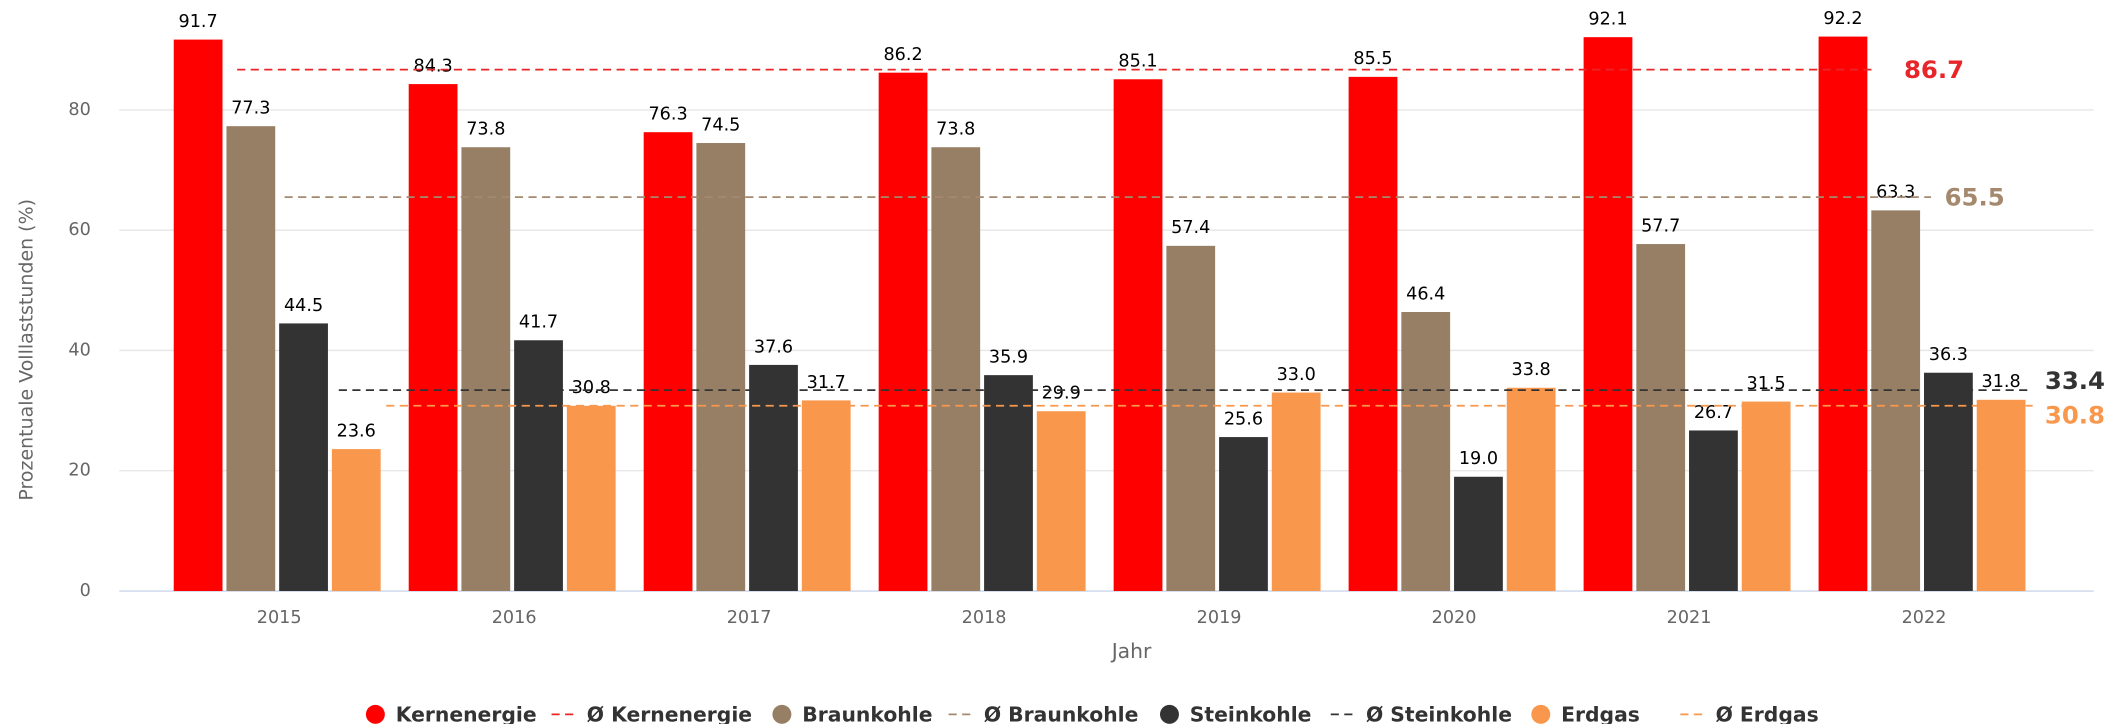 This screenshot has width=2114, height=724. Describe the element at coordinates (1190, 228) in the screenshot. I see `data-label: 57.4` at that location.